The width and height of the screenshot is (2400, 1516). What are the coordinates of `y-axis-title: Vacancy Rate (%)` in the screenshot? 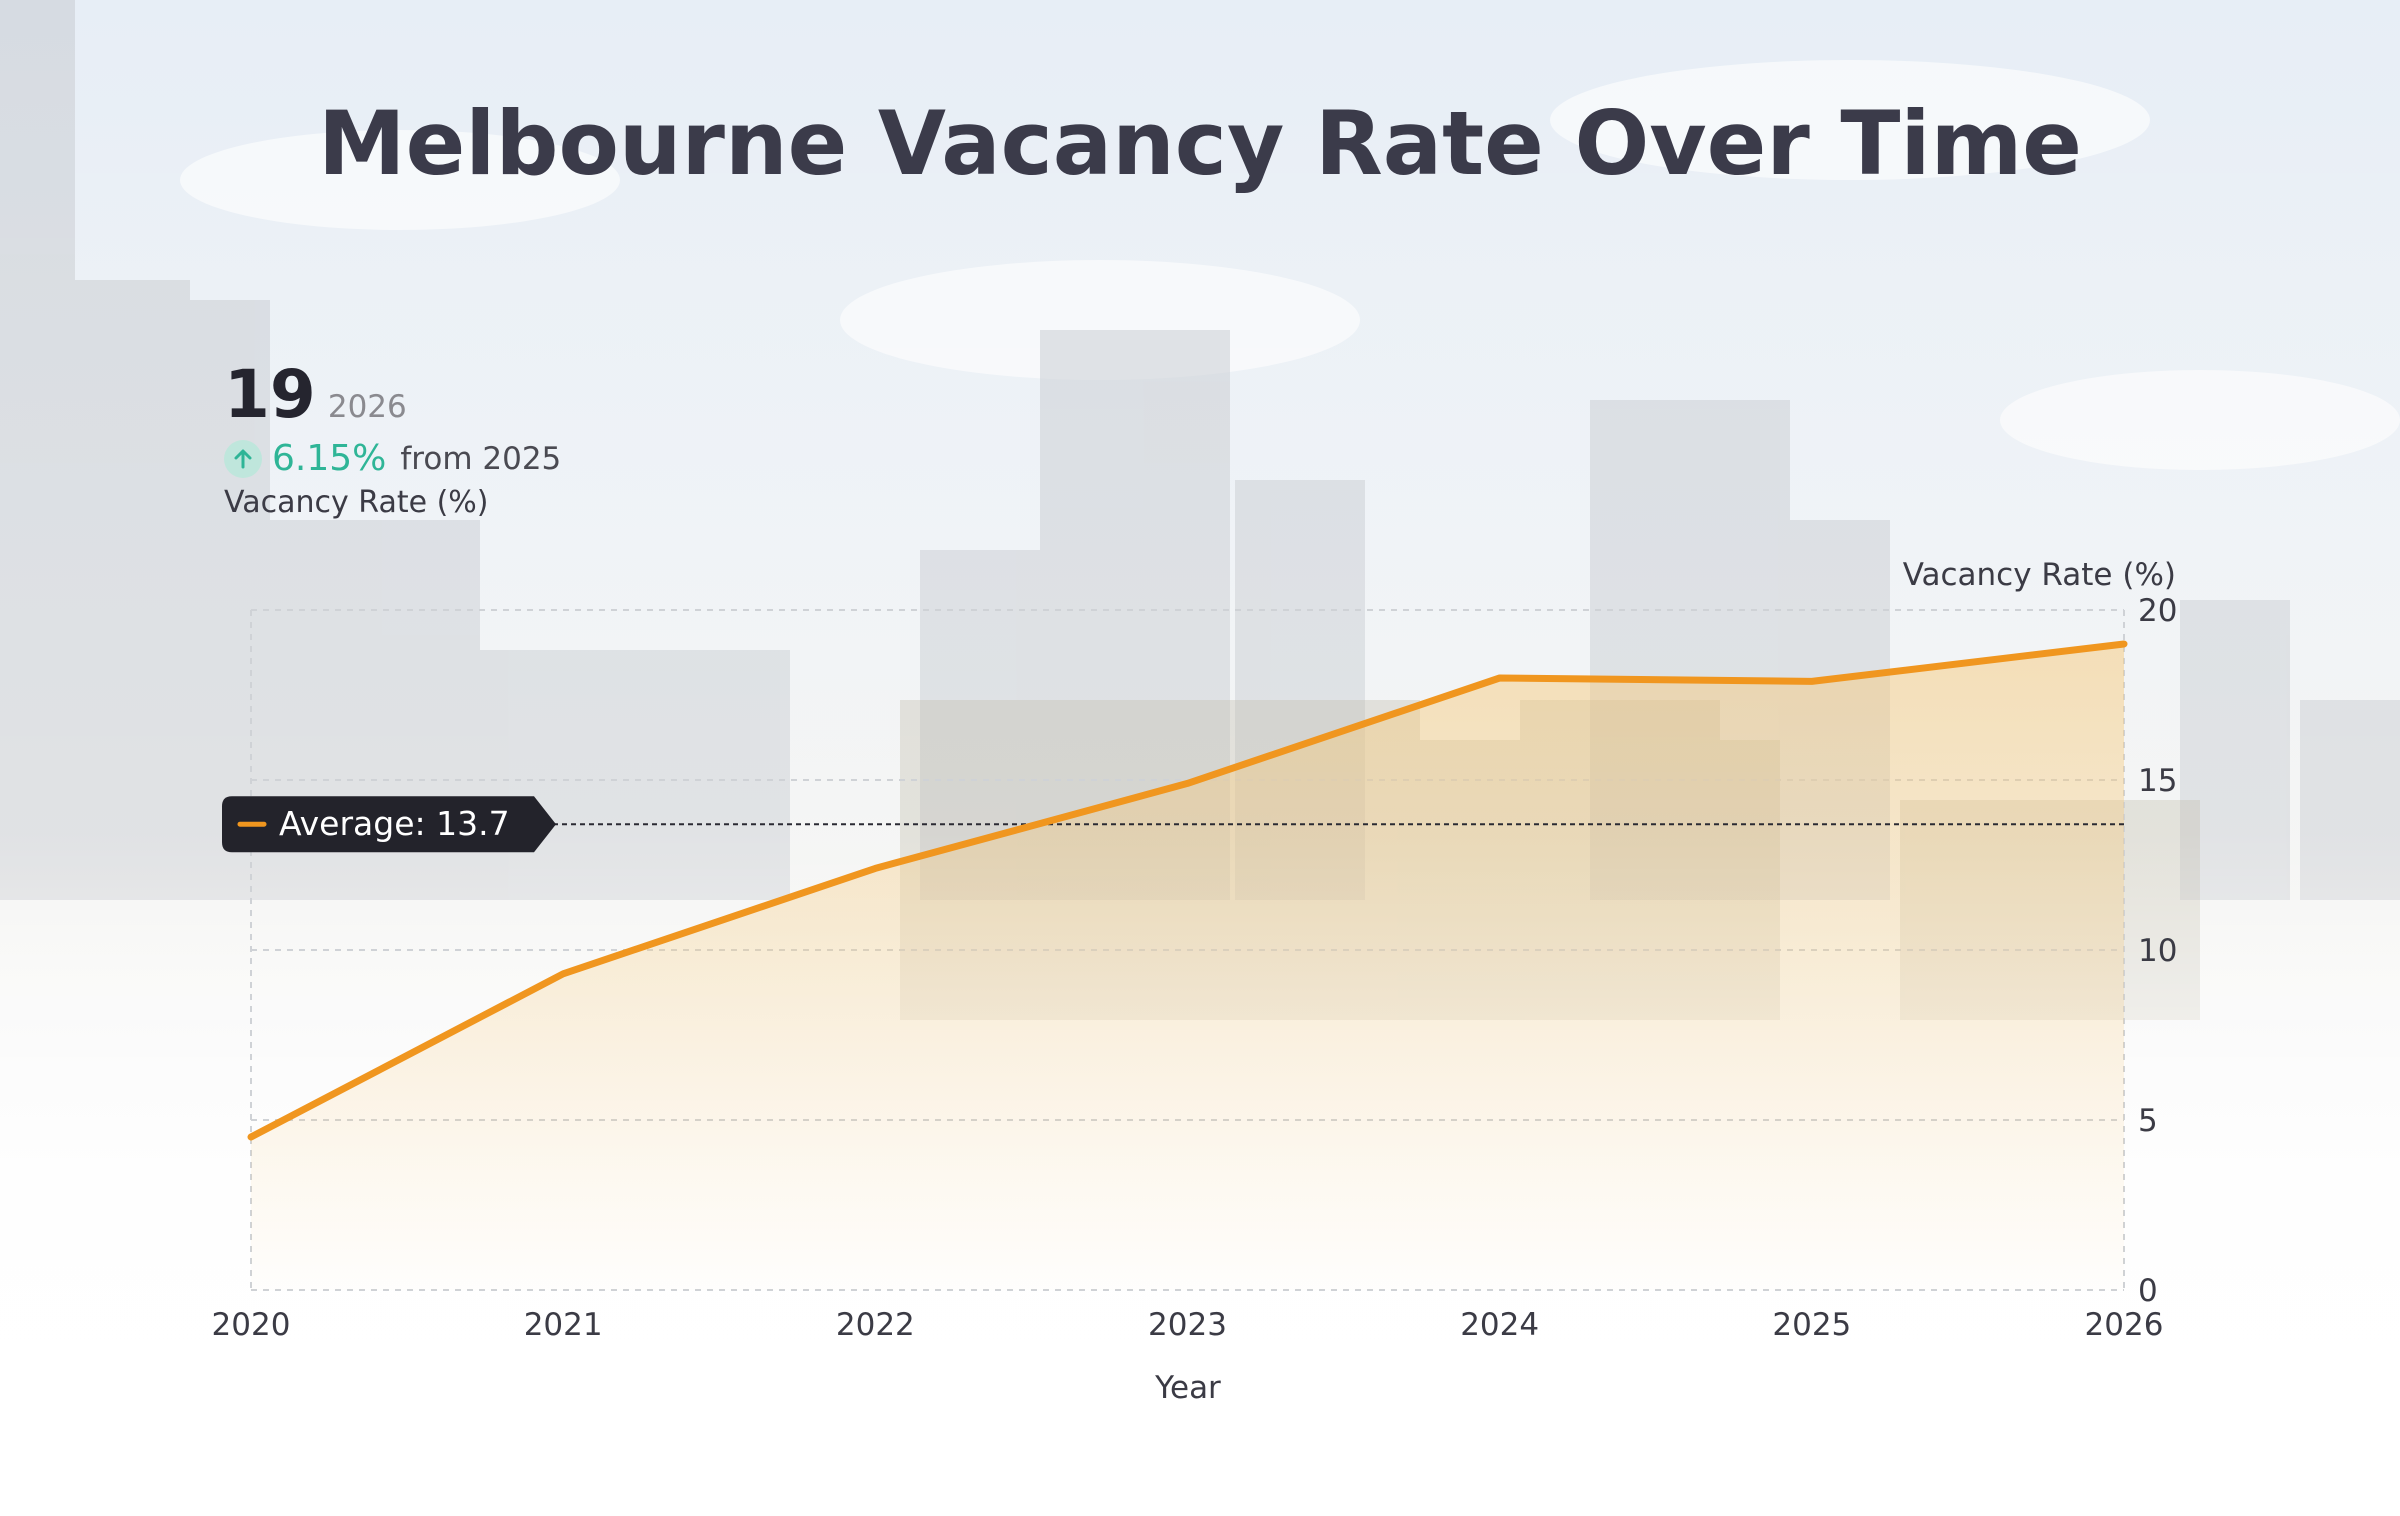 It's located at (2039, 575).